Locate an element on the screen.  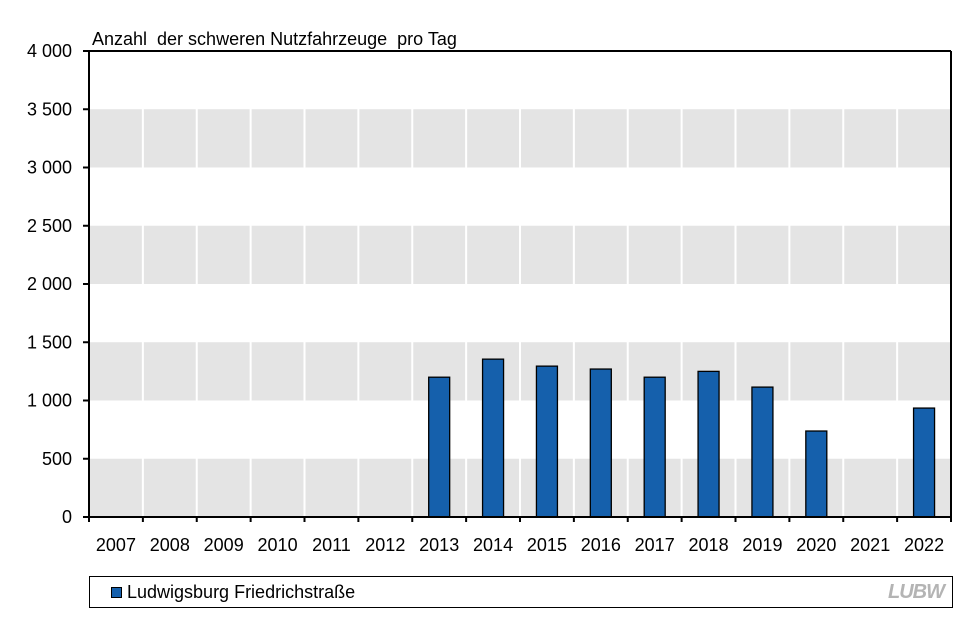
y-tick-label: 3 000 is located at coordinates (49, 168).